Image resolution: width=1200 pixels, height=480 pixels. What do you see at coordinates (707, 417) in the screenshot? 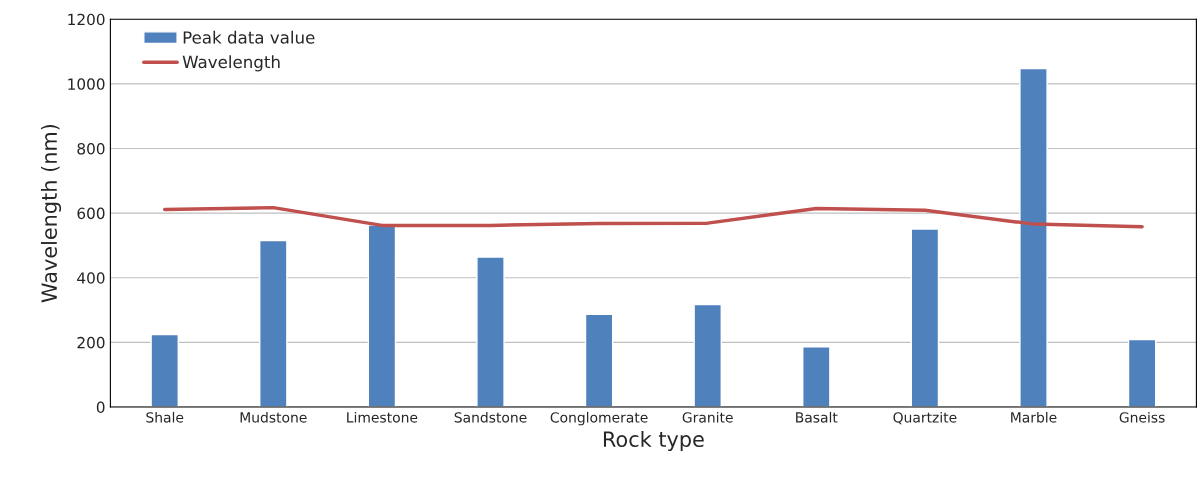
I see `x-tick-label: Granite` at bounding box center [707, 417].